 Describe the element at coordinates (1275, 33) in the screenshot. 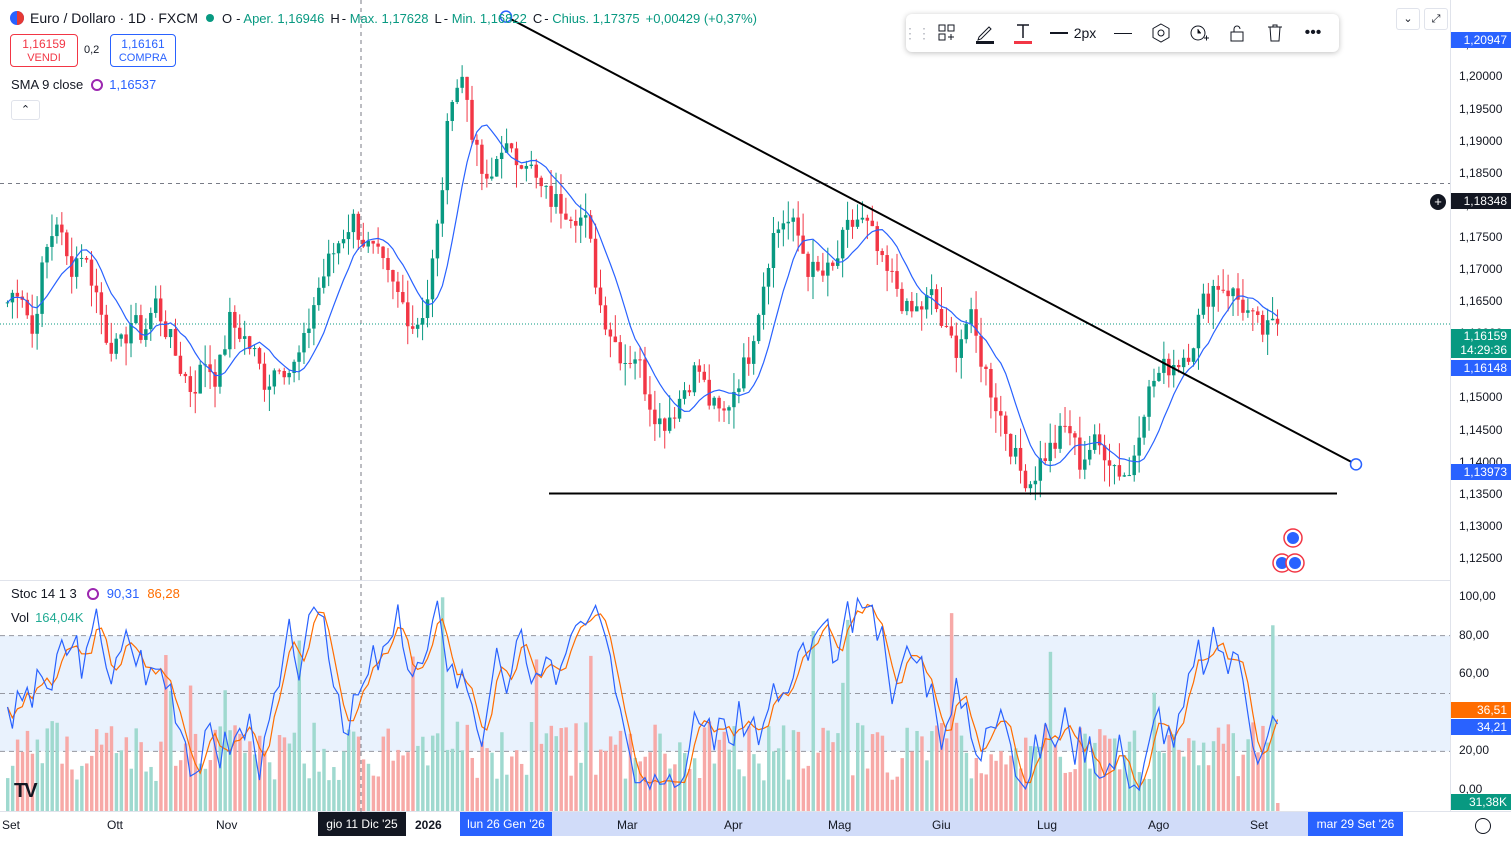

I see `trash-icon` at that location.